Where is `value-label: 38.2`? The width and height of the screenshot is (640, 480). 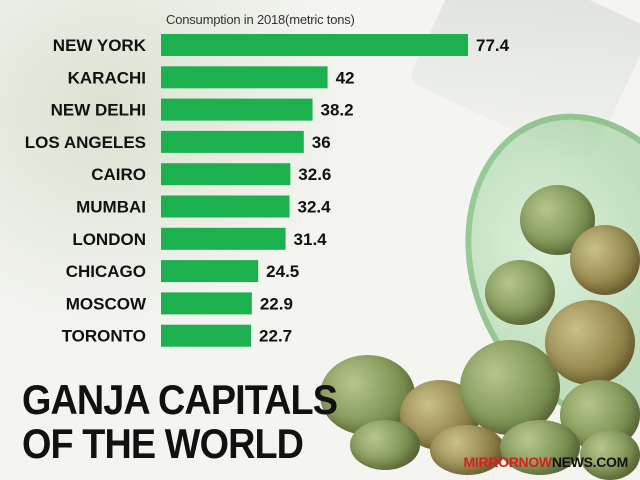
value-label: 38.2 is located at coordinates (337, 110).